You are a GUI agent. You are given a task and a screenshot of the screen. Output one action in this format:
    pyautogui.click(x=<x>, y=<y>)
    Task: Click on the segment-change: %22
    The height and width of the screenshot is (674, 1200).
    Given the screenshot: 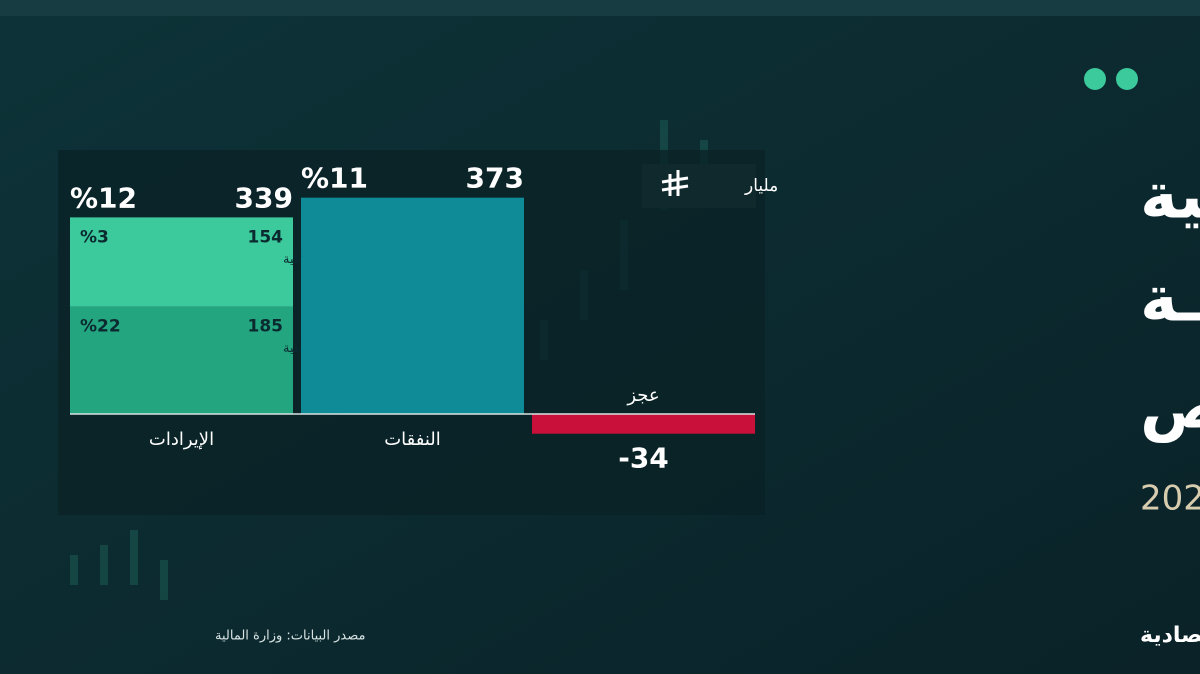 What is the action you would take?
    pyautogui.click(x=100, y=327)
    